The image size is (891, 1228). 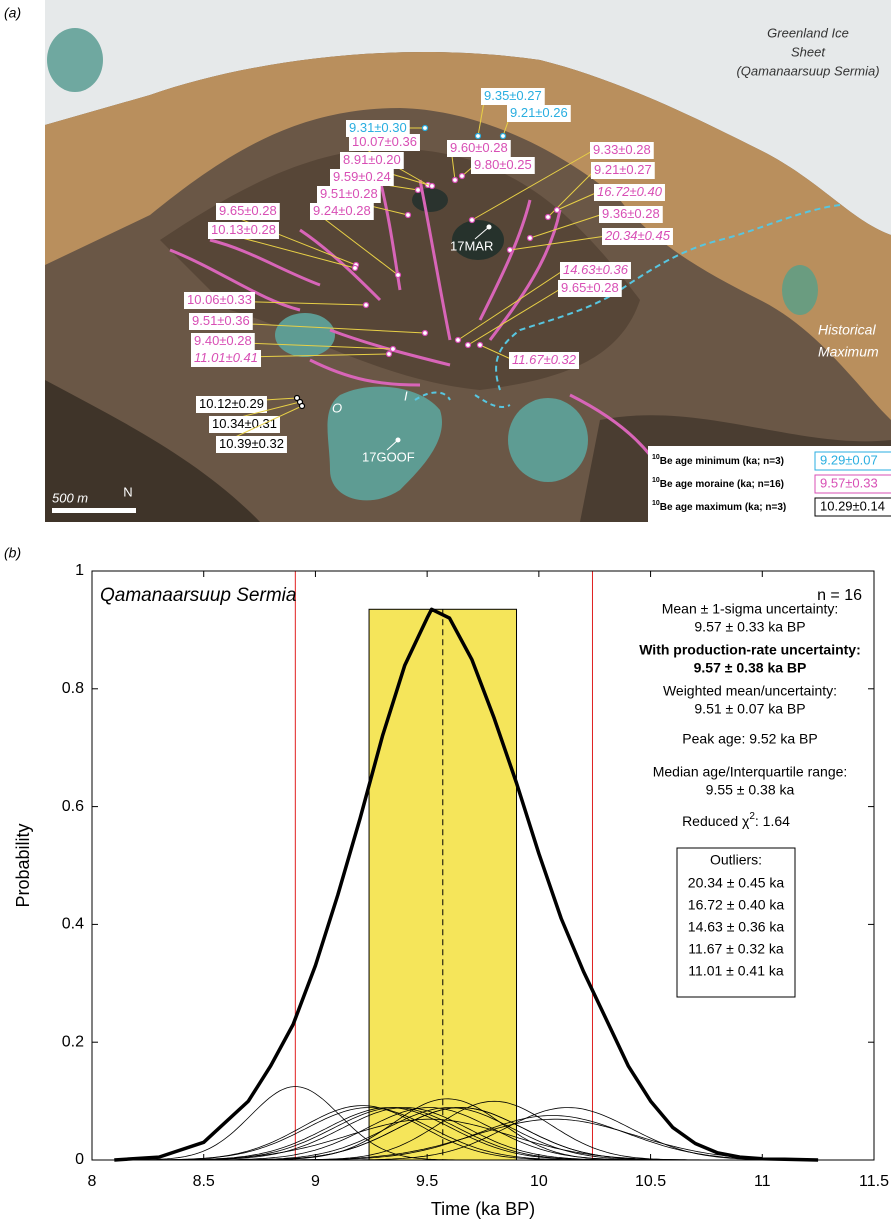 I want to click on stat-text: Median age/Interquartile range:, so click(x=750, y=772).